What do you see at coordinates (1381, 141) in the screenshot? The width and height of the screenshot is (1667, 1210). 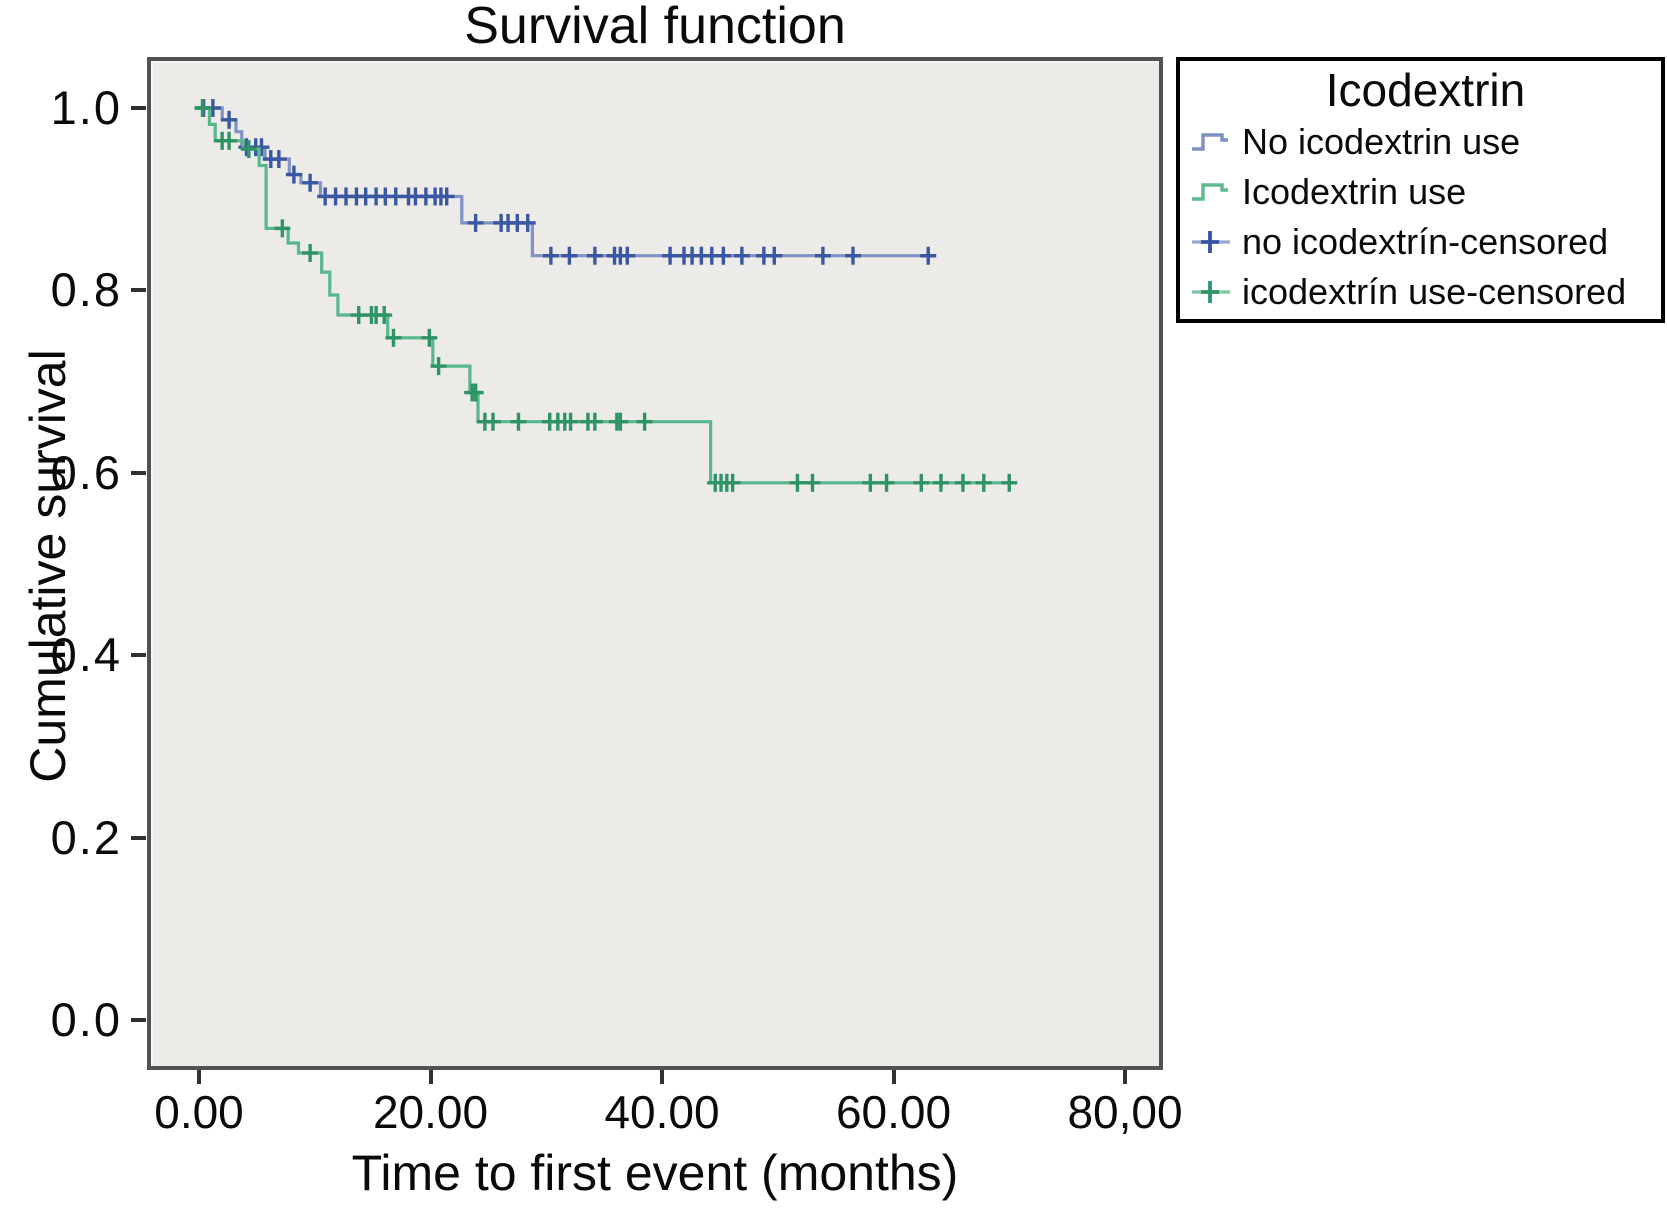 I see `legend-item-label: No icodextrin use` at bounding box center [1381, 141].